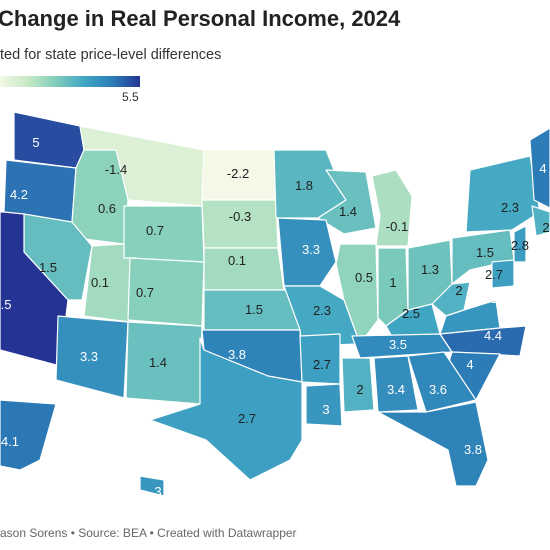 The width and height of the screenshot is (550, 550). Describe the element at coordinates (304, 185) in the screenshot. I see `state-minnesota-value-label: 1.8` at that location.